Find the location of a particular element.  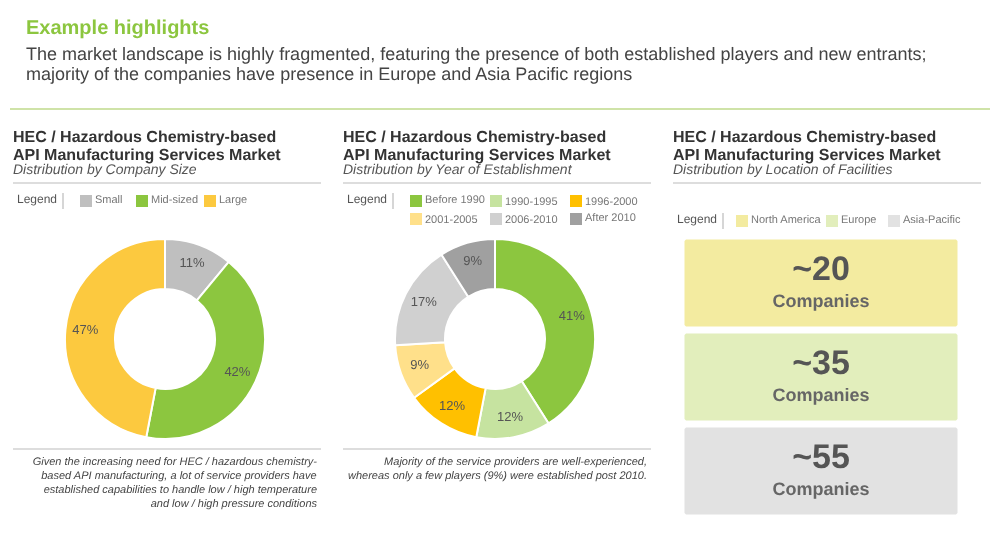

text: Example highlights is located at coordinates (119, 30).